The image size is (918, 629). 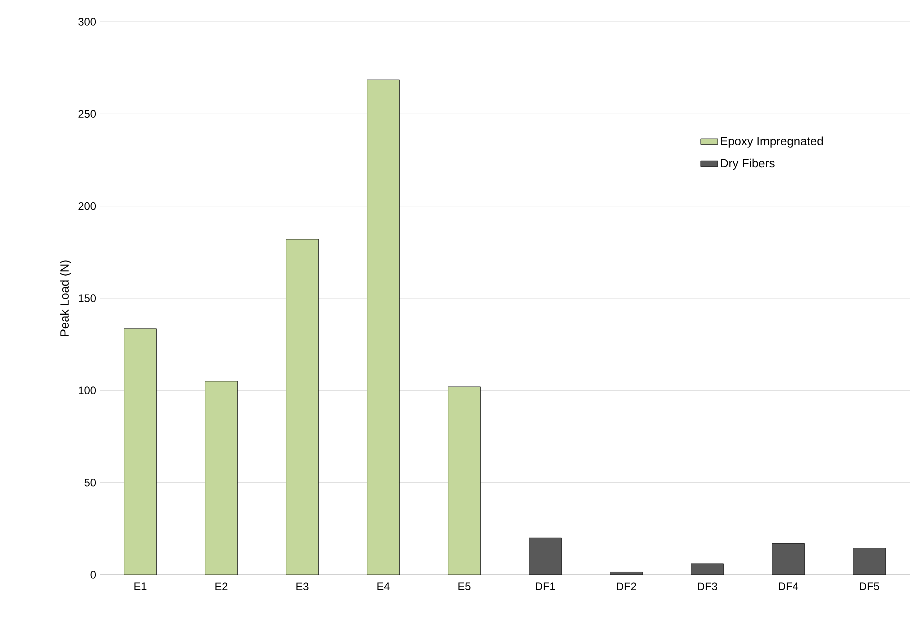 I want to click on x-tick-label: DF2, so click(x=626, y=586).